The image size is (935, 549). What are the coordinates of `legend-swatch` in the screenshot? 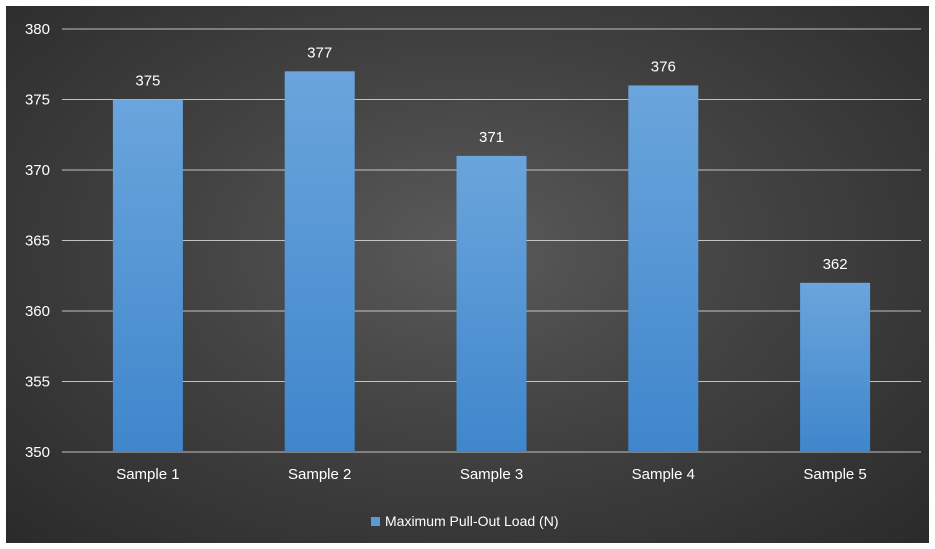 It's located at (375, 521).